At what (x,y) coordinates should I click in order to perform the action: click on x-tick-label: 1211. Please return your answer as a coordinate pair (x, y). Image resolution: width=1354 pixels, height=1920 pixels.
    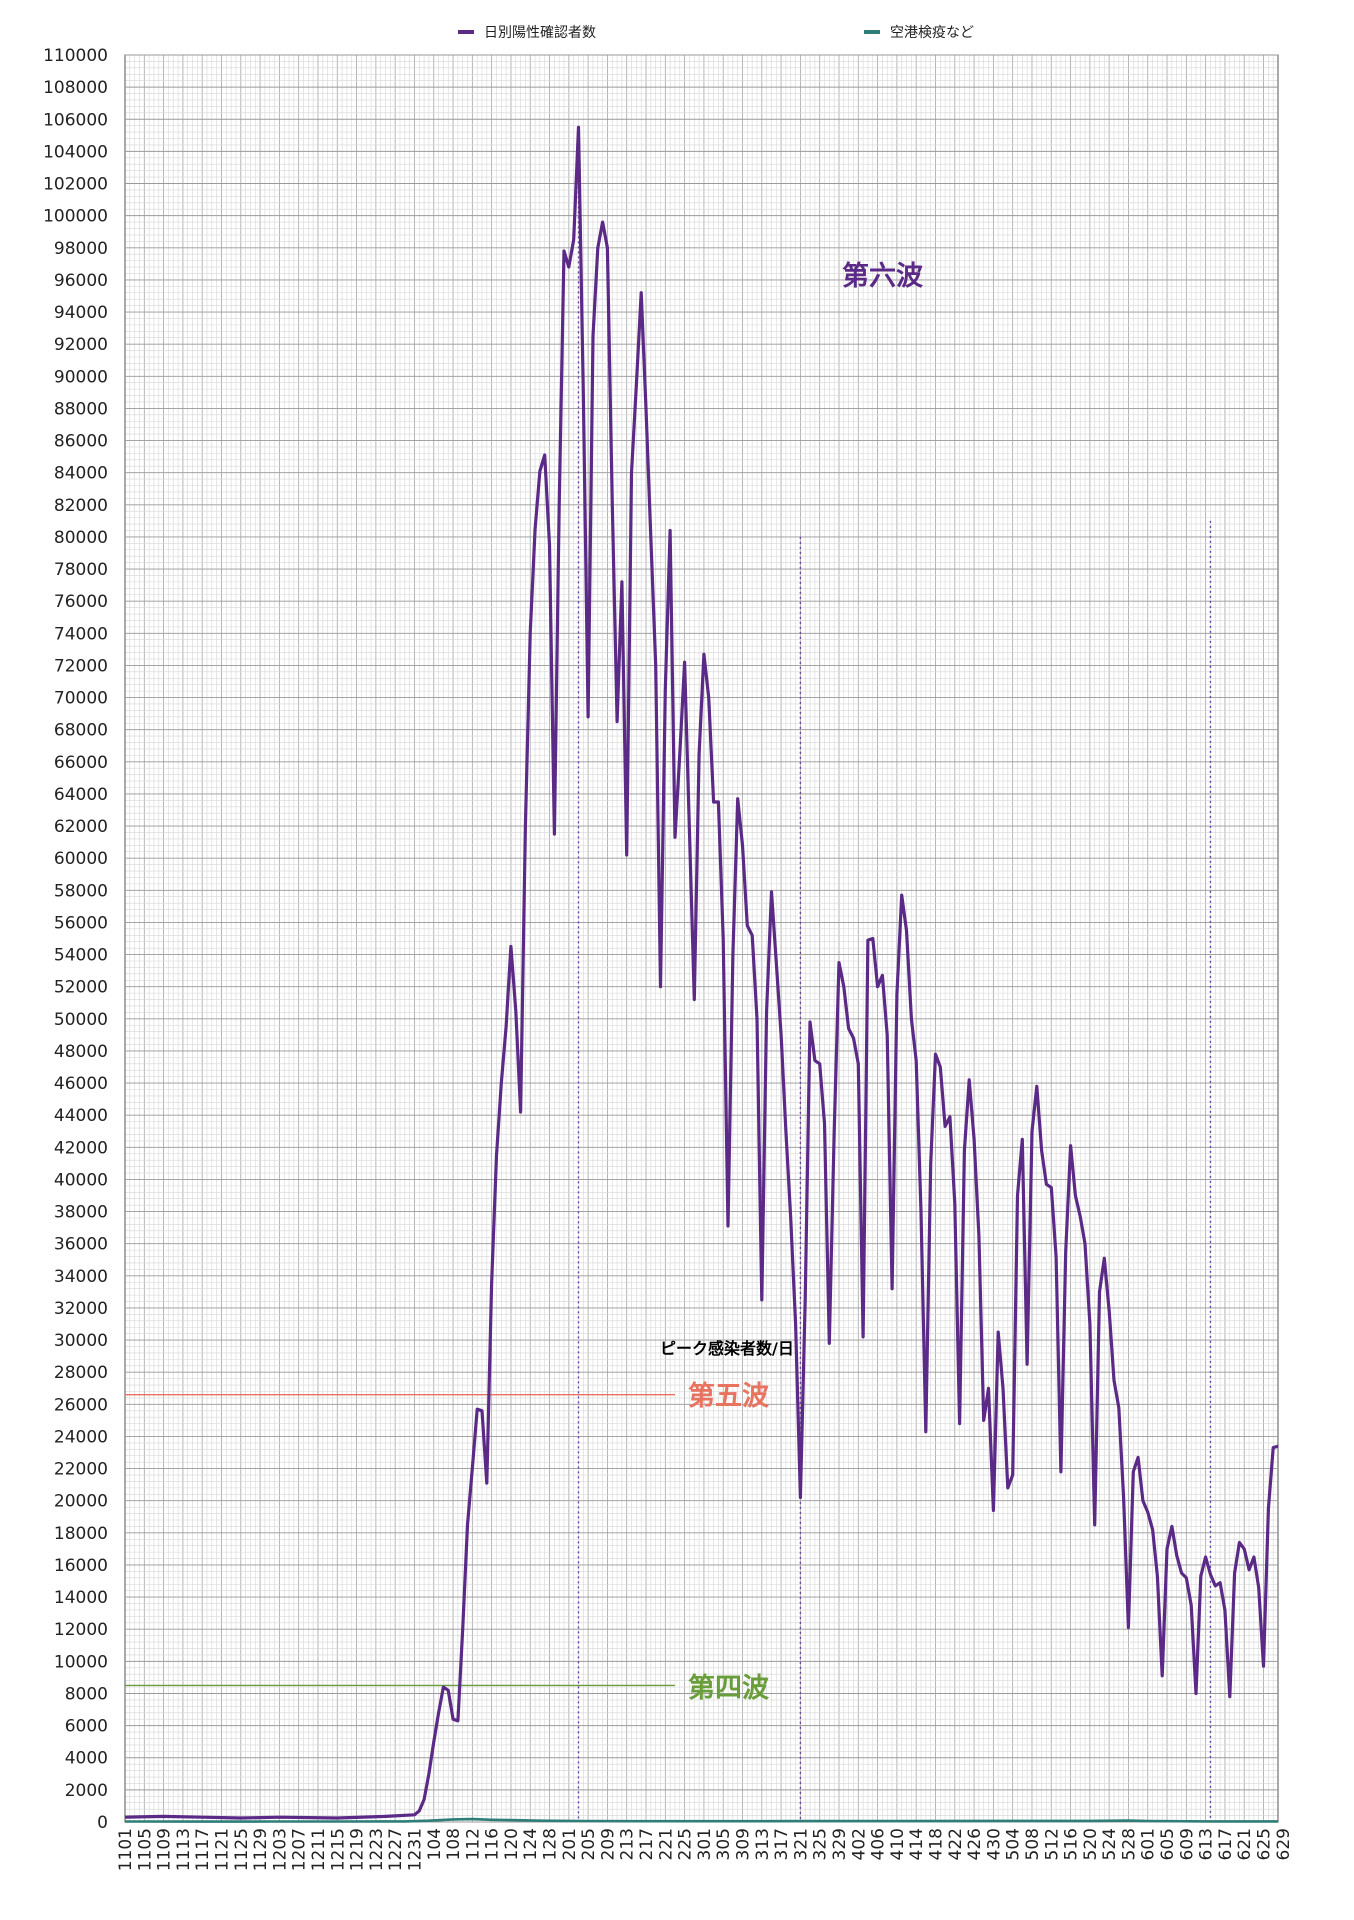
    Looking at the image, I should click on (319, 1849).